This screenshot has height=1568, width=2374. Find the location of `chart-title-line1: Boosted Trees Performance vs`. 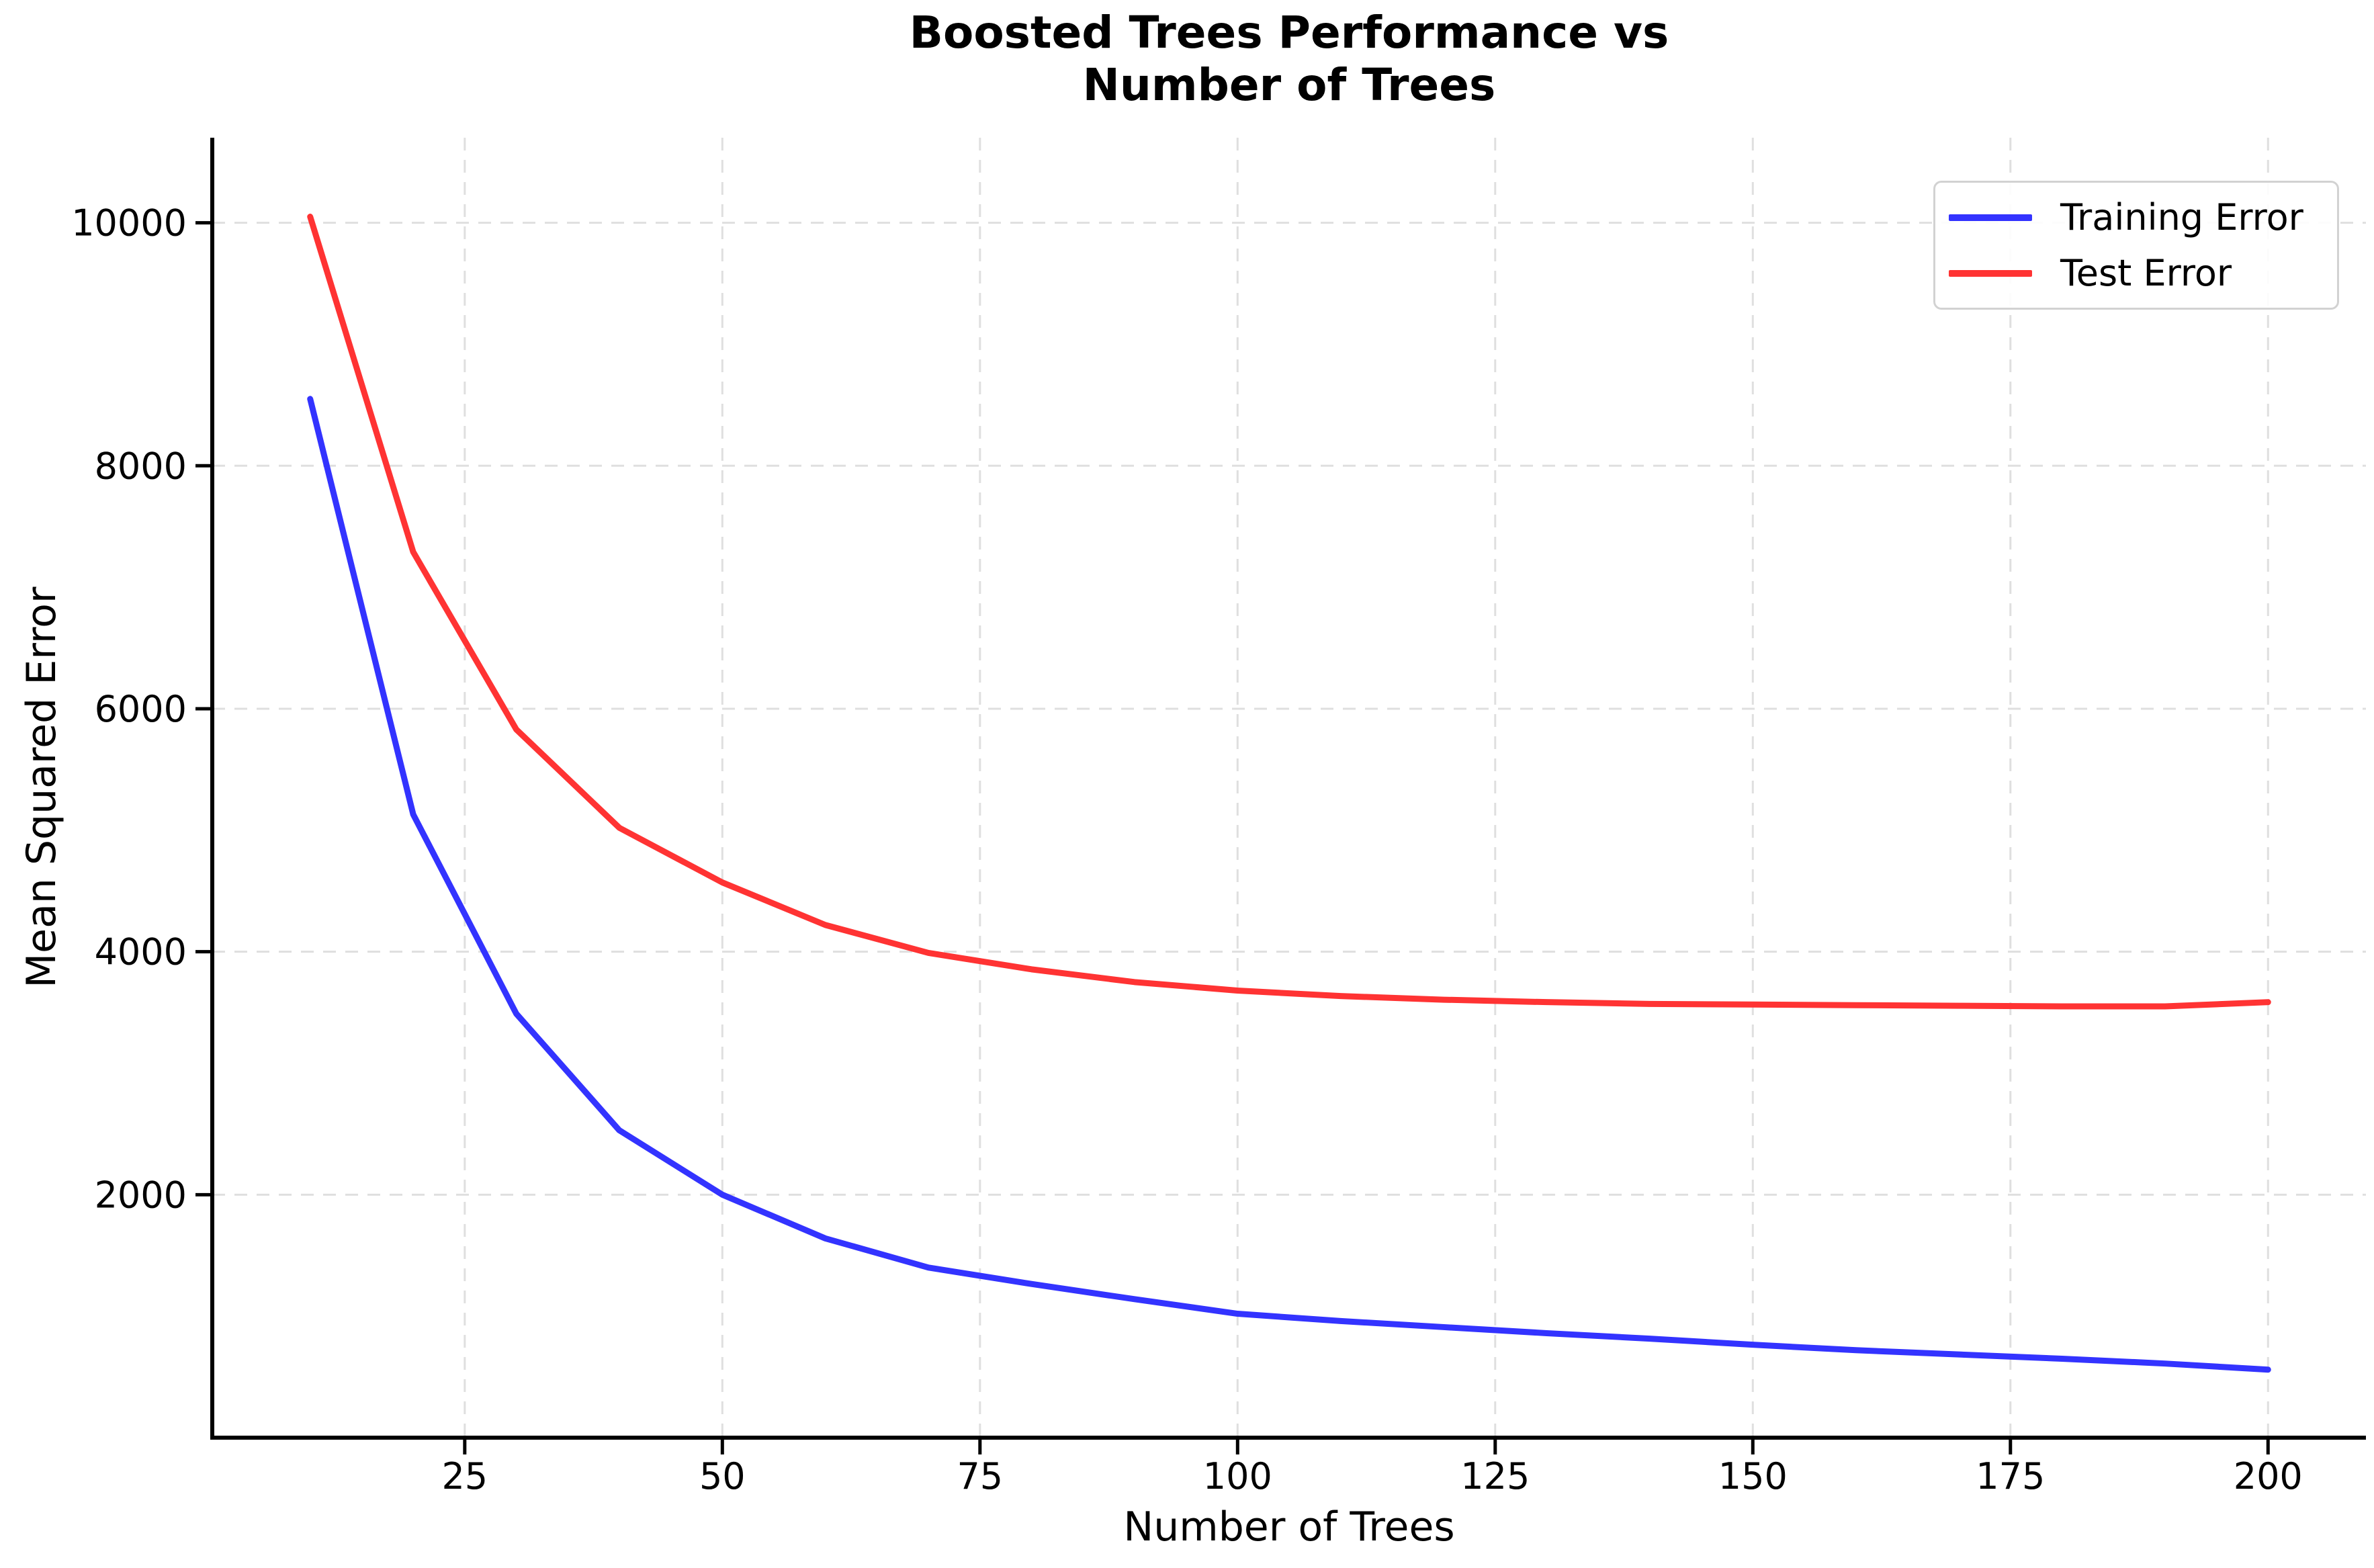

chart-title-line1: Boosted Trees Performance vs is located at coordinates (1289, 32).